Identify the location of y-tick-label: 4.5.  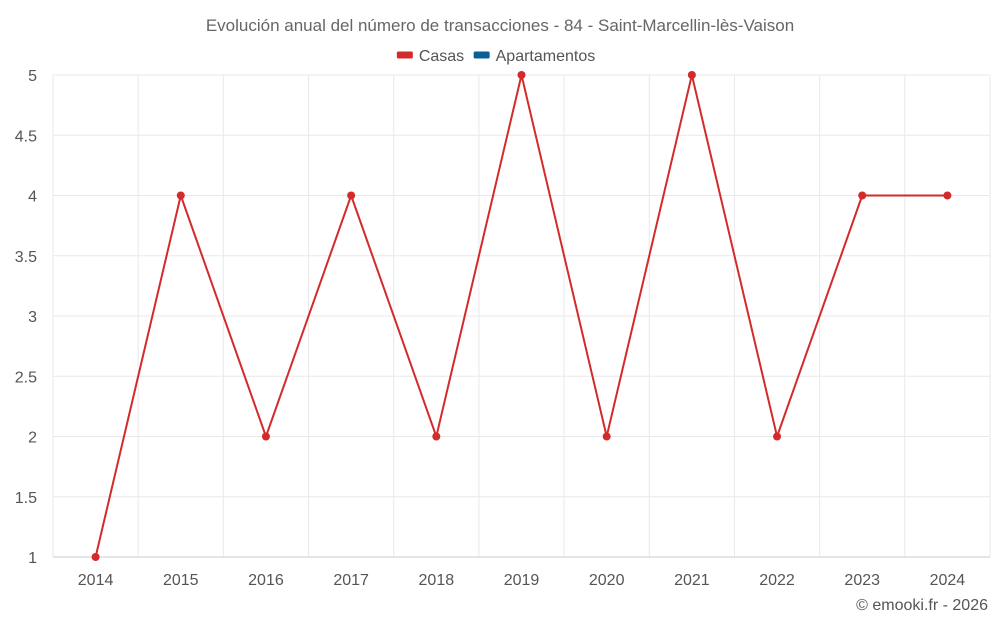
(26, 136).